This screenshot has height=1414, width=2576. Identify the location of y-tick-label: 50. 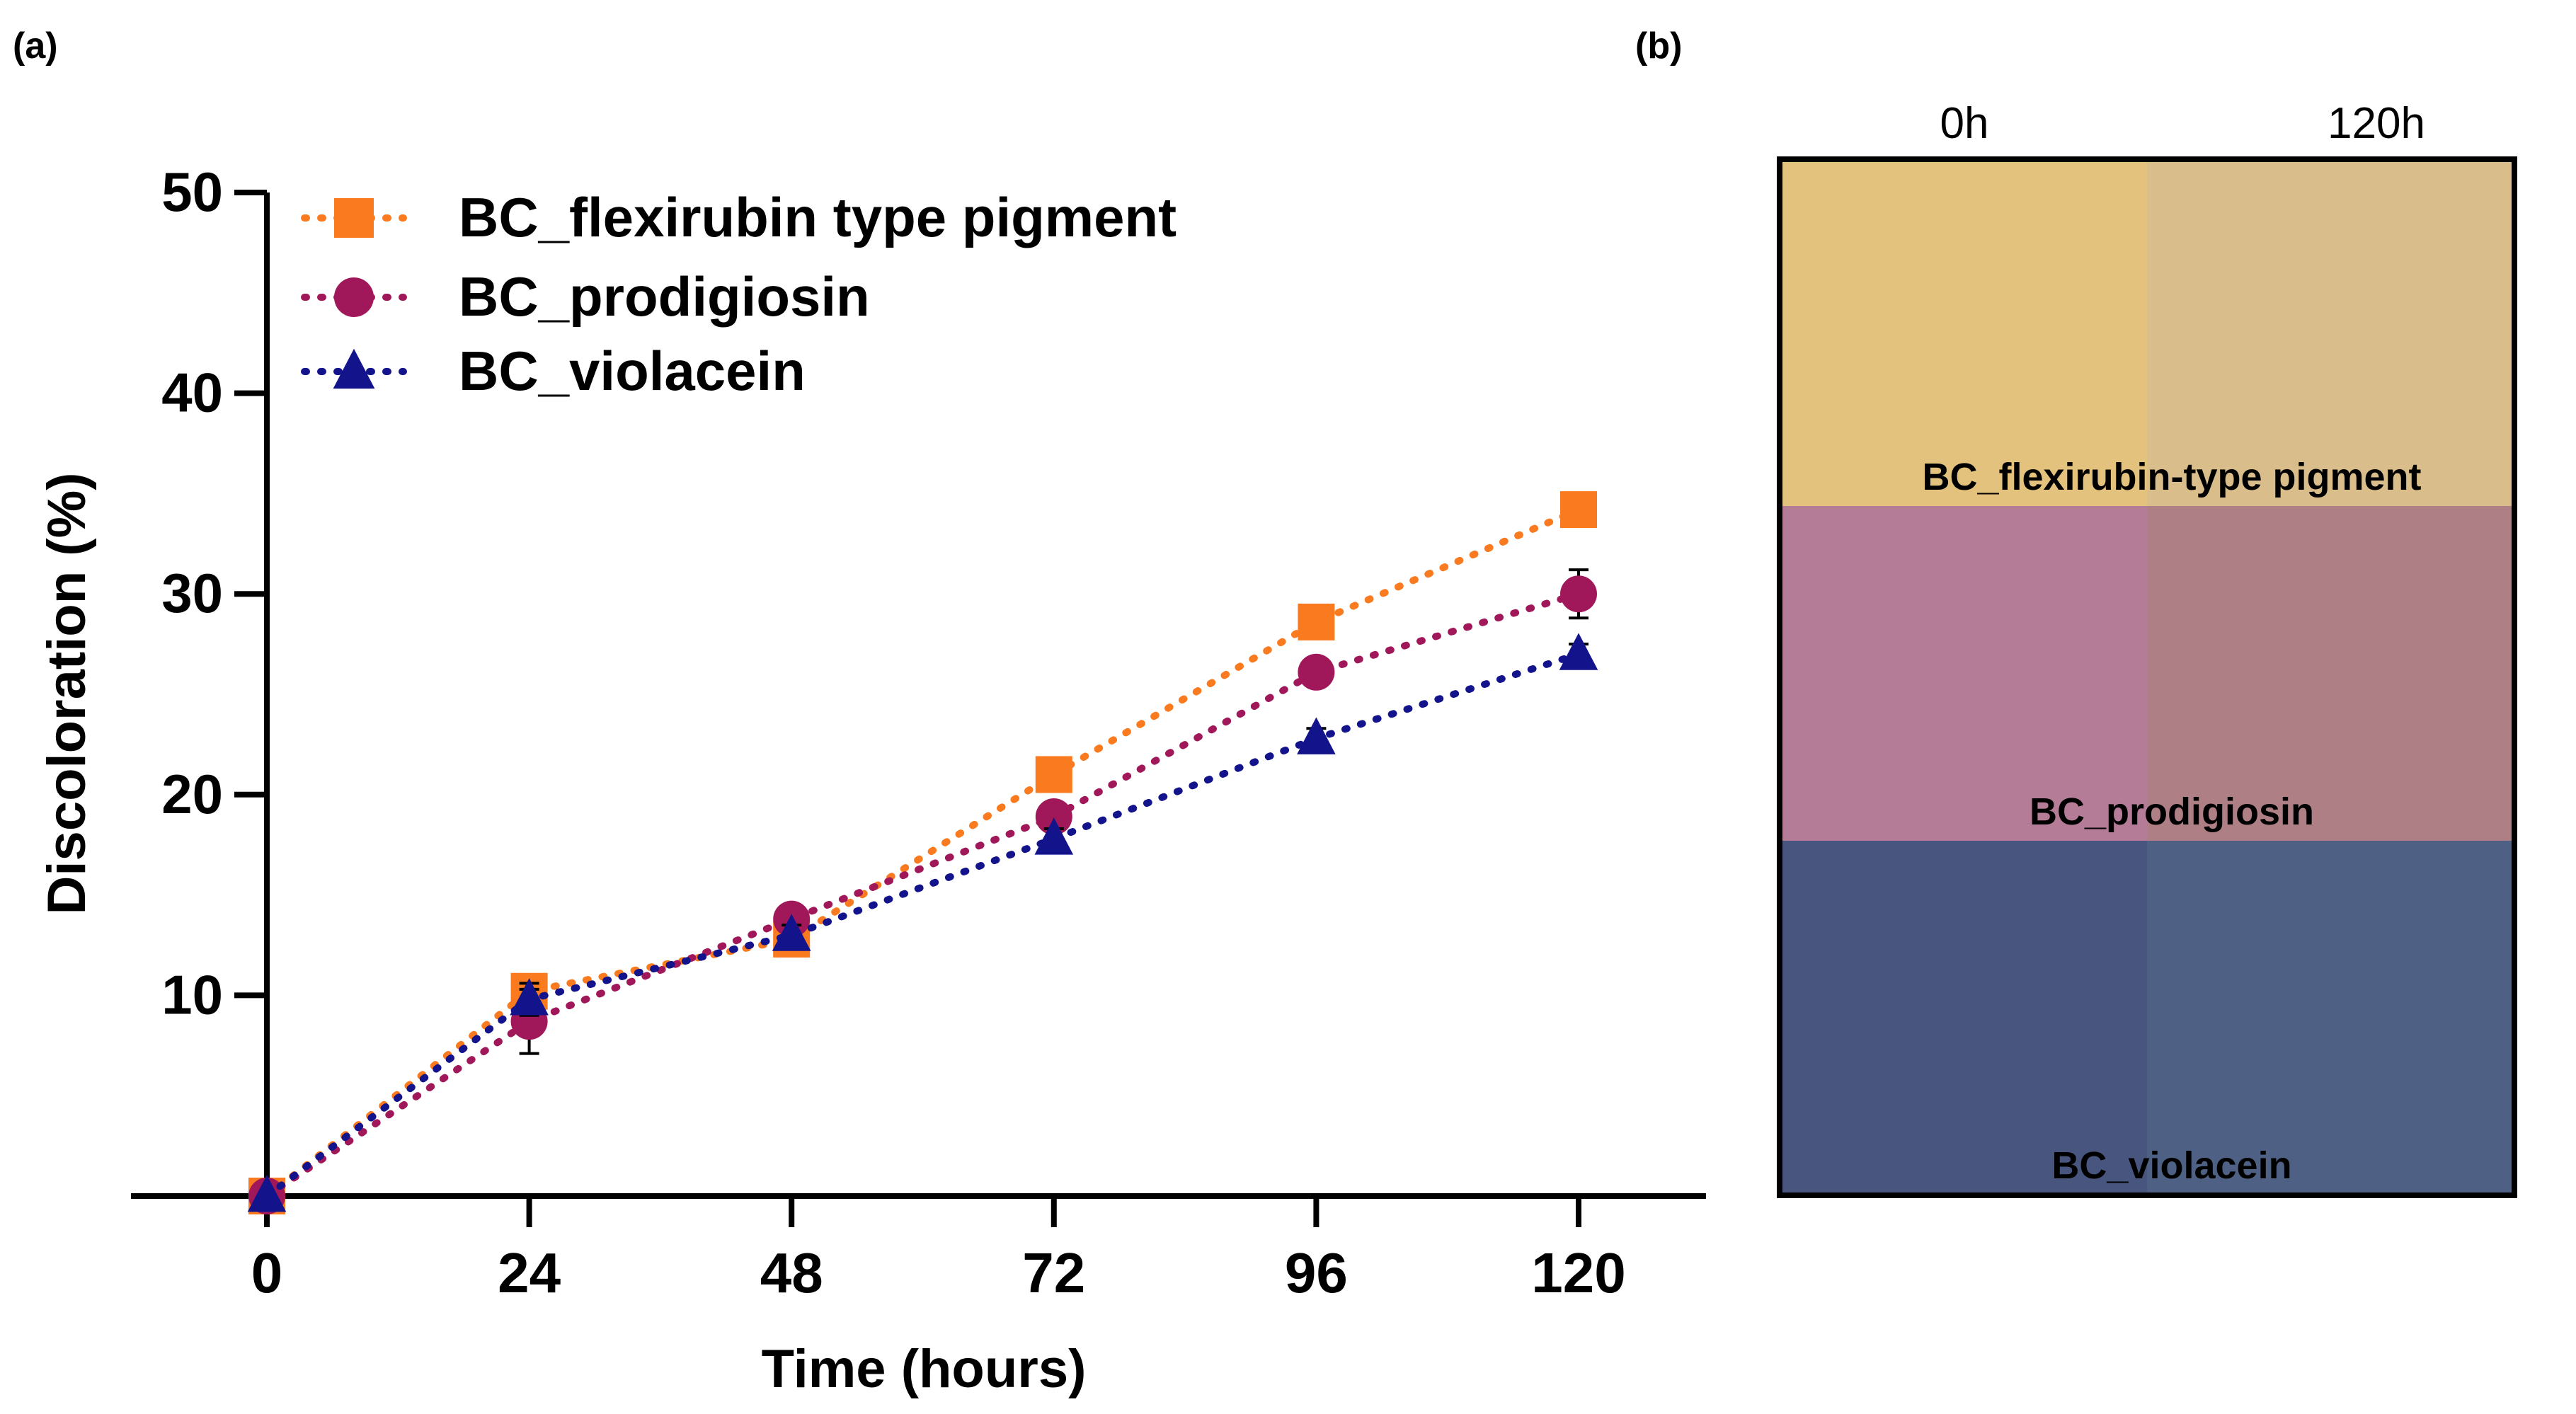
(192, 192).